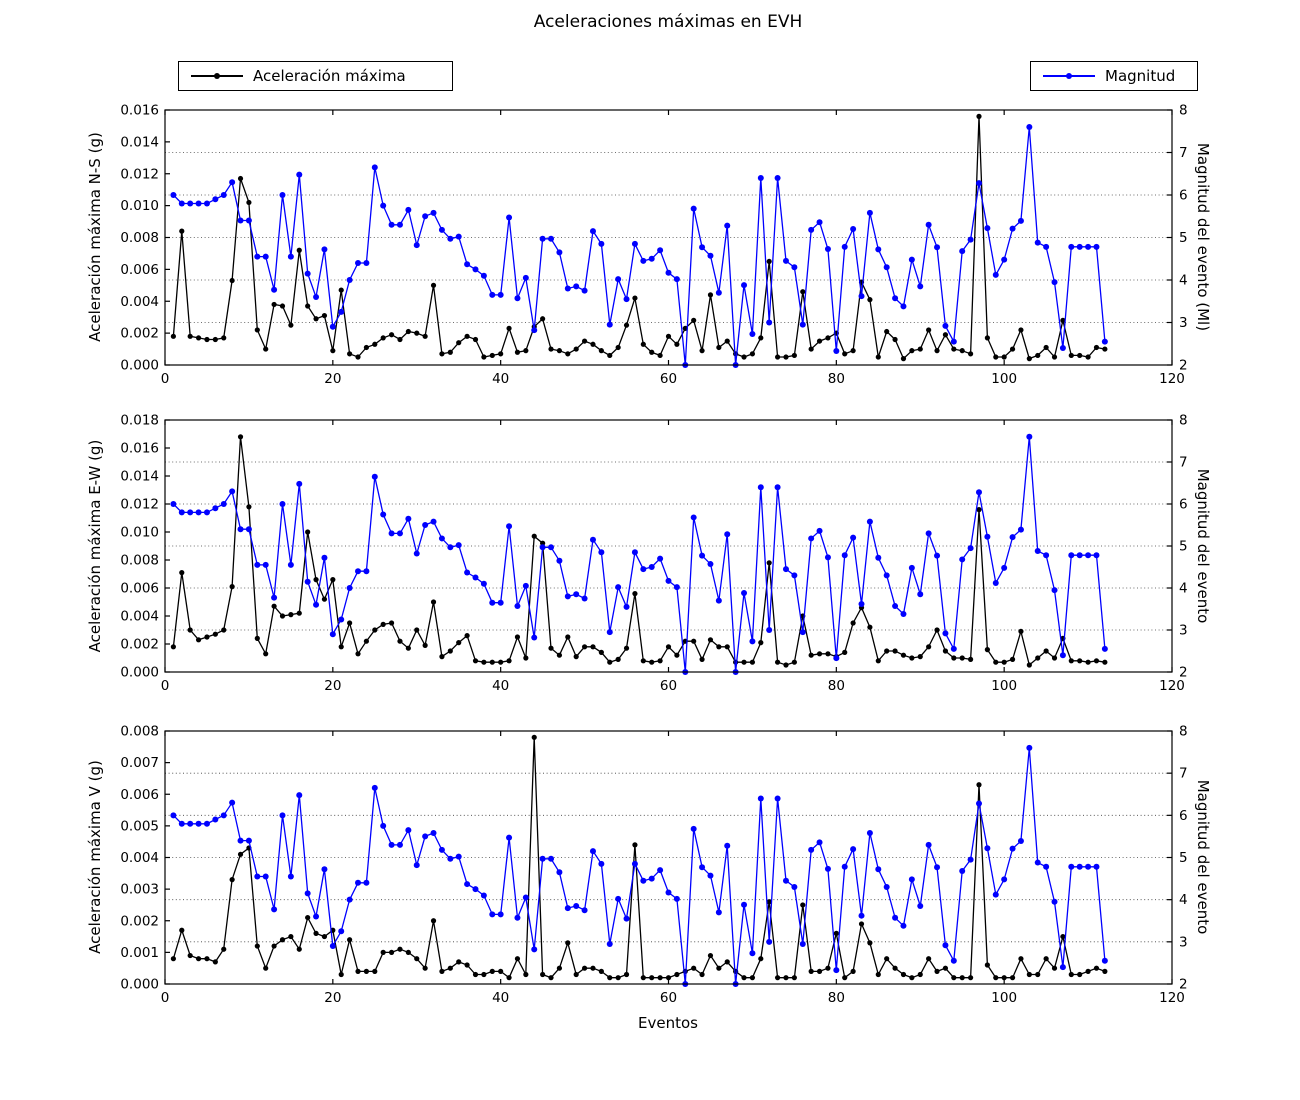 The width and height of the screenshot is (1300, 1100). What do you see at coordinates (836, 379) in the screenshot?
I see `x-tick-label: 80` at bounding box center [836, 379].